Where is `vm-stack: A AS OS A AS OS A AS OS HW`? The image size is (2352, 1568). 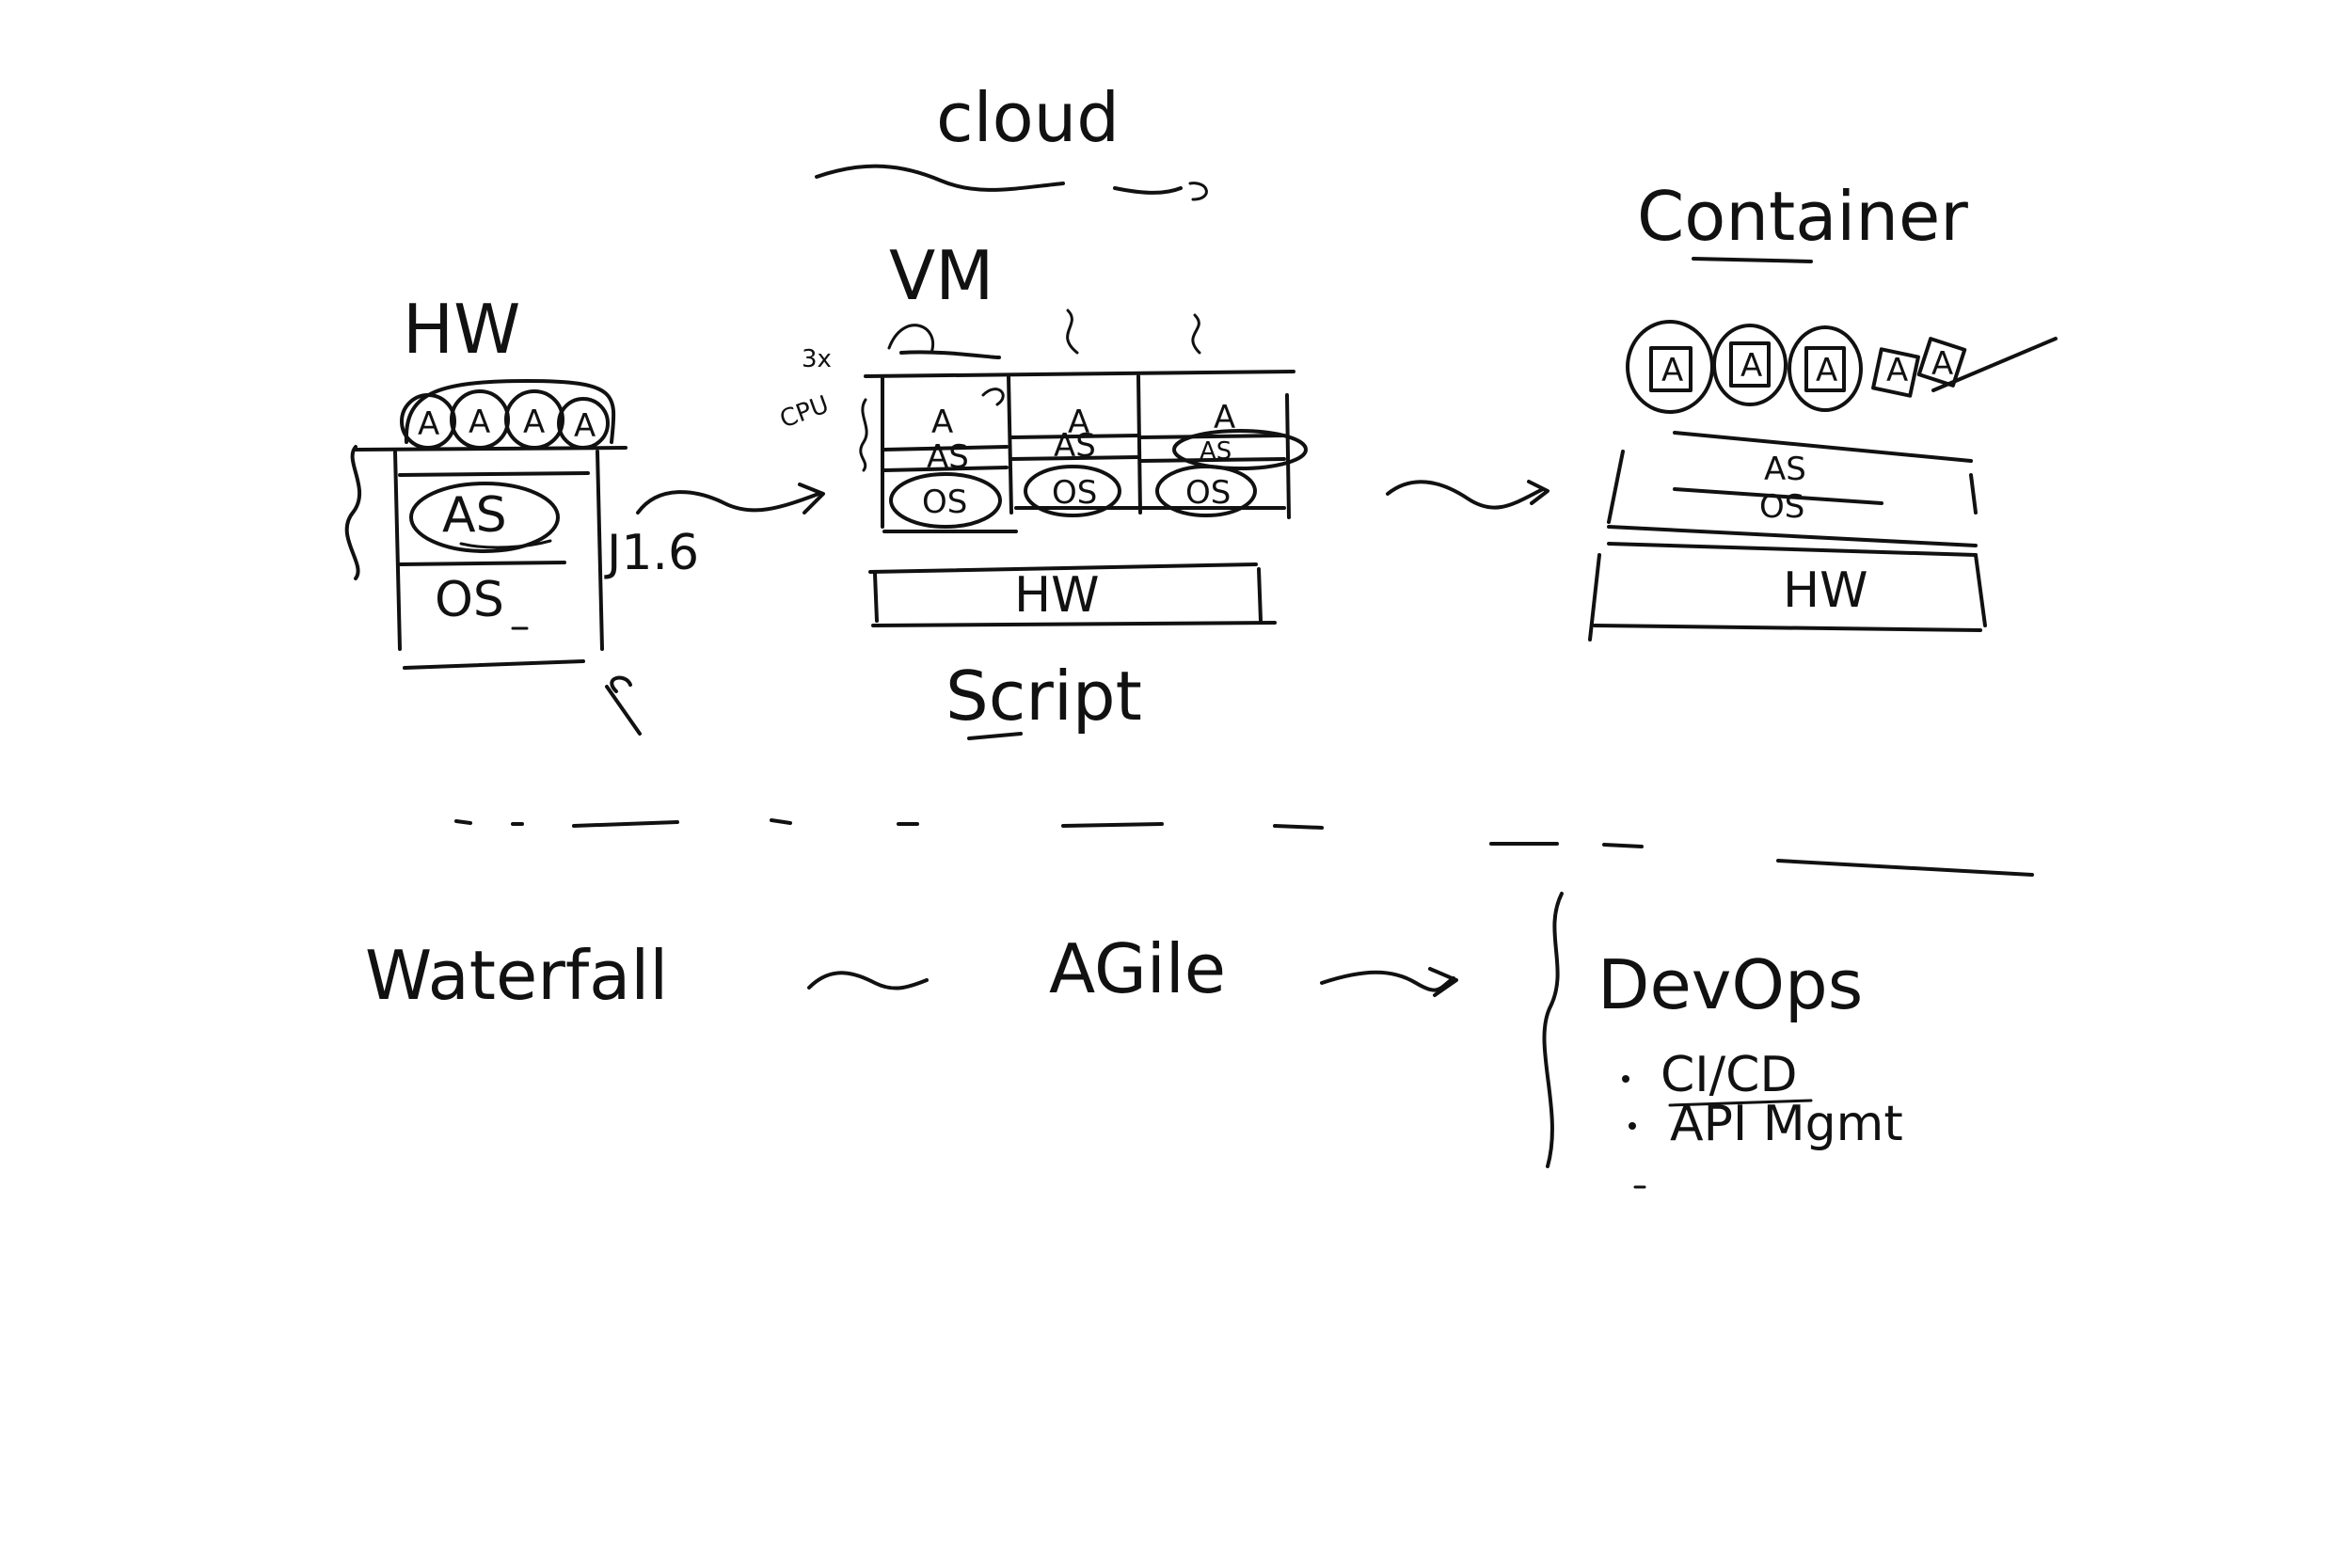
vm-stack: A AS OS A AS OS A AS OS HW is located at coordinates (1083, 488).